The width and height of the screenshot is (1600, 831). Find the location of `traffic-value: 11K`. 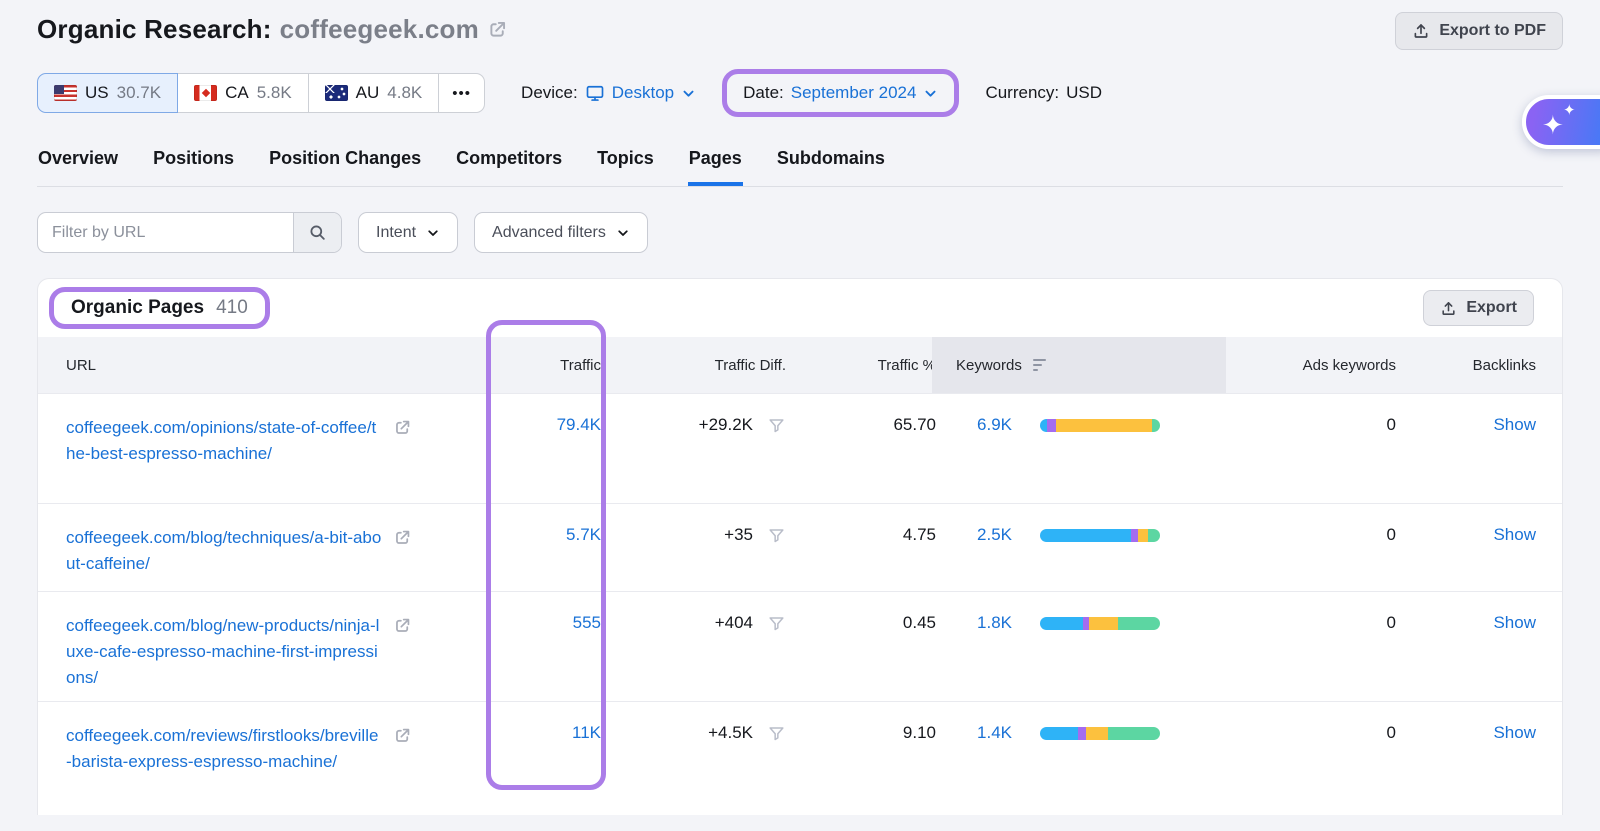

traffic-value: 11K is located at coordinates (586, 732).